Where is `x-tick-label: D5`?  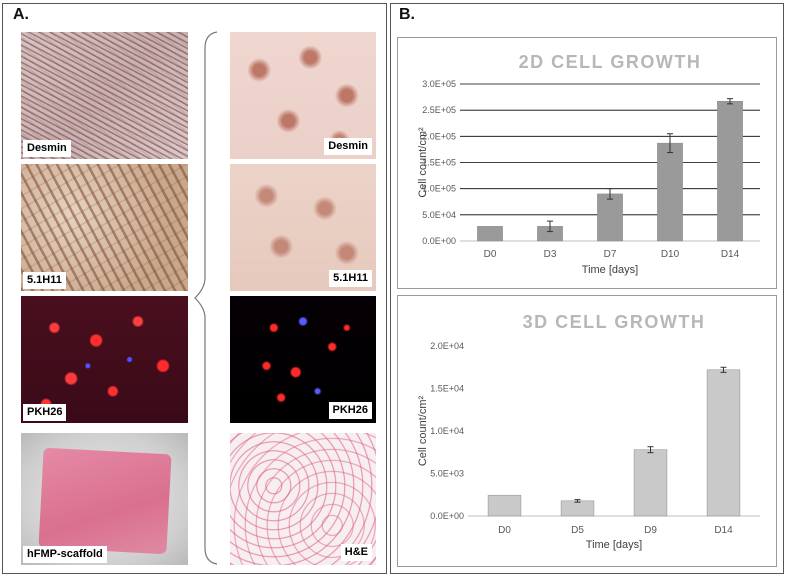
x-tick-label: D5 is located at coordinates (577, 530).